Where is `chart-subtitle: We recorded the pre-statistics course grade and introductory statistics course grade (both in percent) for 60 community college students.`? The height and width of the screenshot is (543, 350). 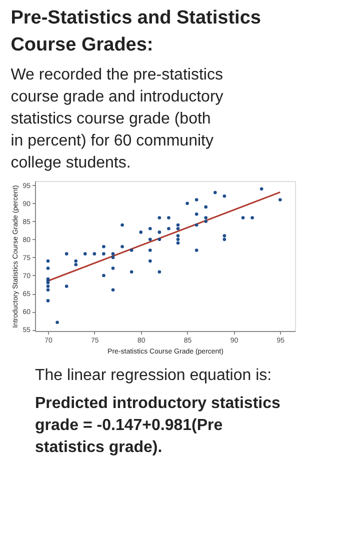 chart-subtitle: We recorded the pre-statistics course grade and introductory statistics course grade (both in percent) for 60 community college students. is located at coordinates (117, 119).